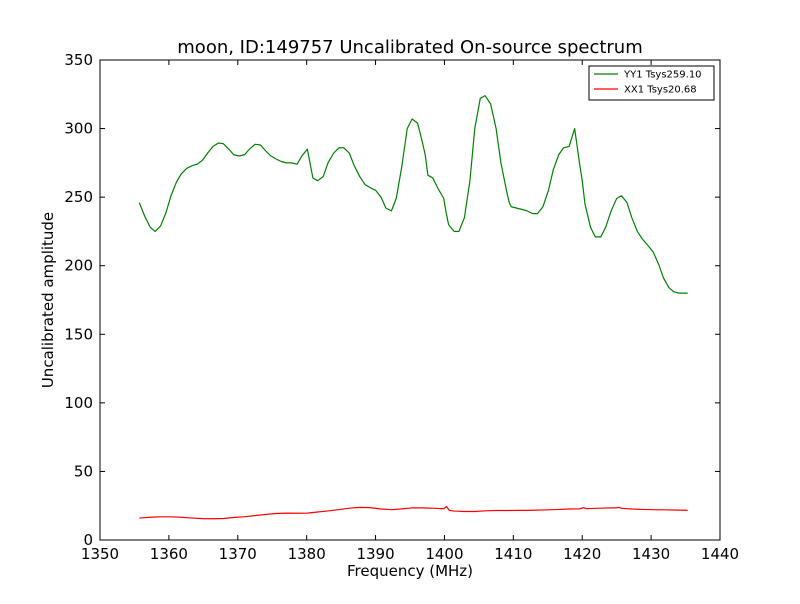 The height and width of the screenshot is (604, 800). Describe the element at coordinates (651, 554) in the screenshot. I see `x-tick-label: 1430` at that location.